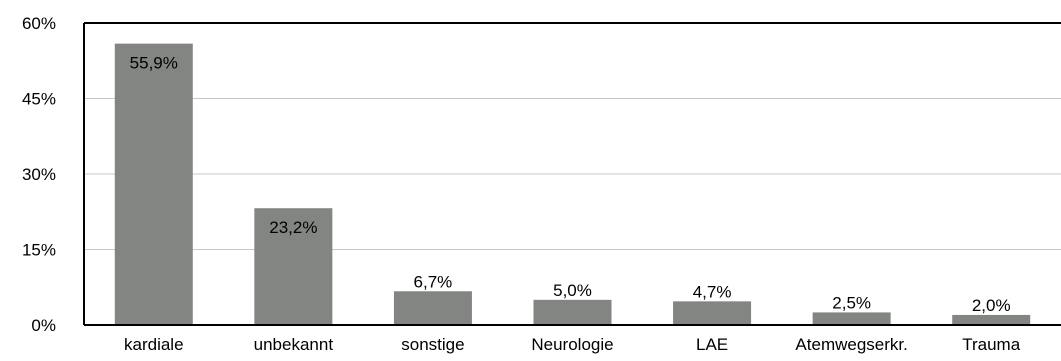  What do you see at coordinates (433, 281) in the screenshot?
I see `data-label: 6,7%` at bounding box center [433, 281].